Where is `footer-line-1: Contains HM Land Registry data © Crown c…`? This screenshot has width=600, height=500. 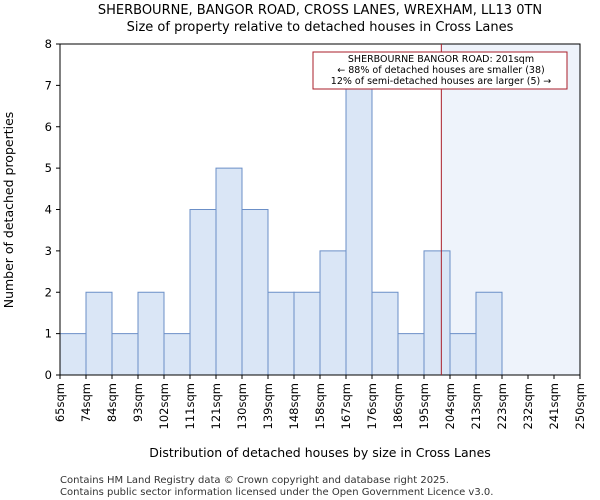 footer-line-1: Contains HM Land Registry data © Crown c… is located at coordinates (254, 480).